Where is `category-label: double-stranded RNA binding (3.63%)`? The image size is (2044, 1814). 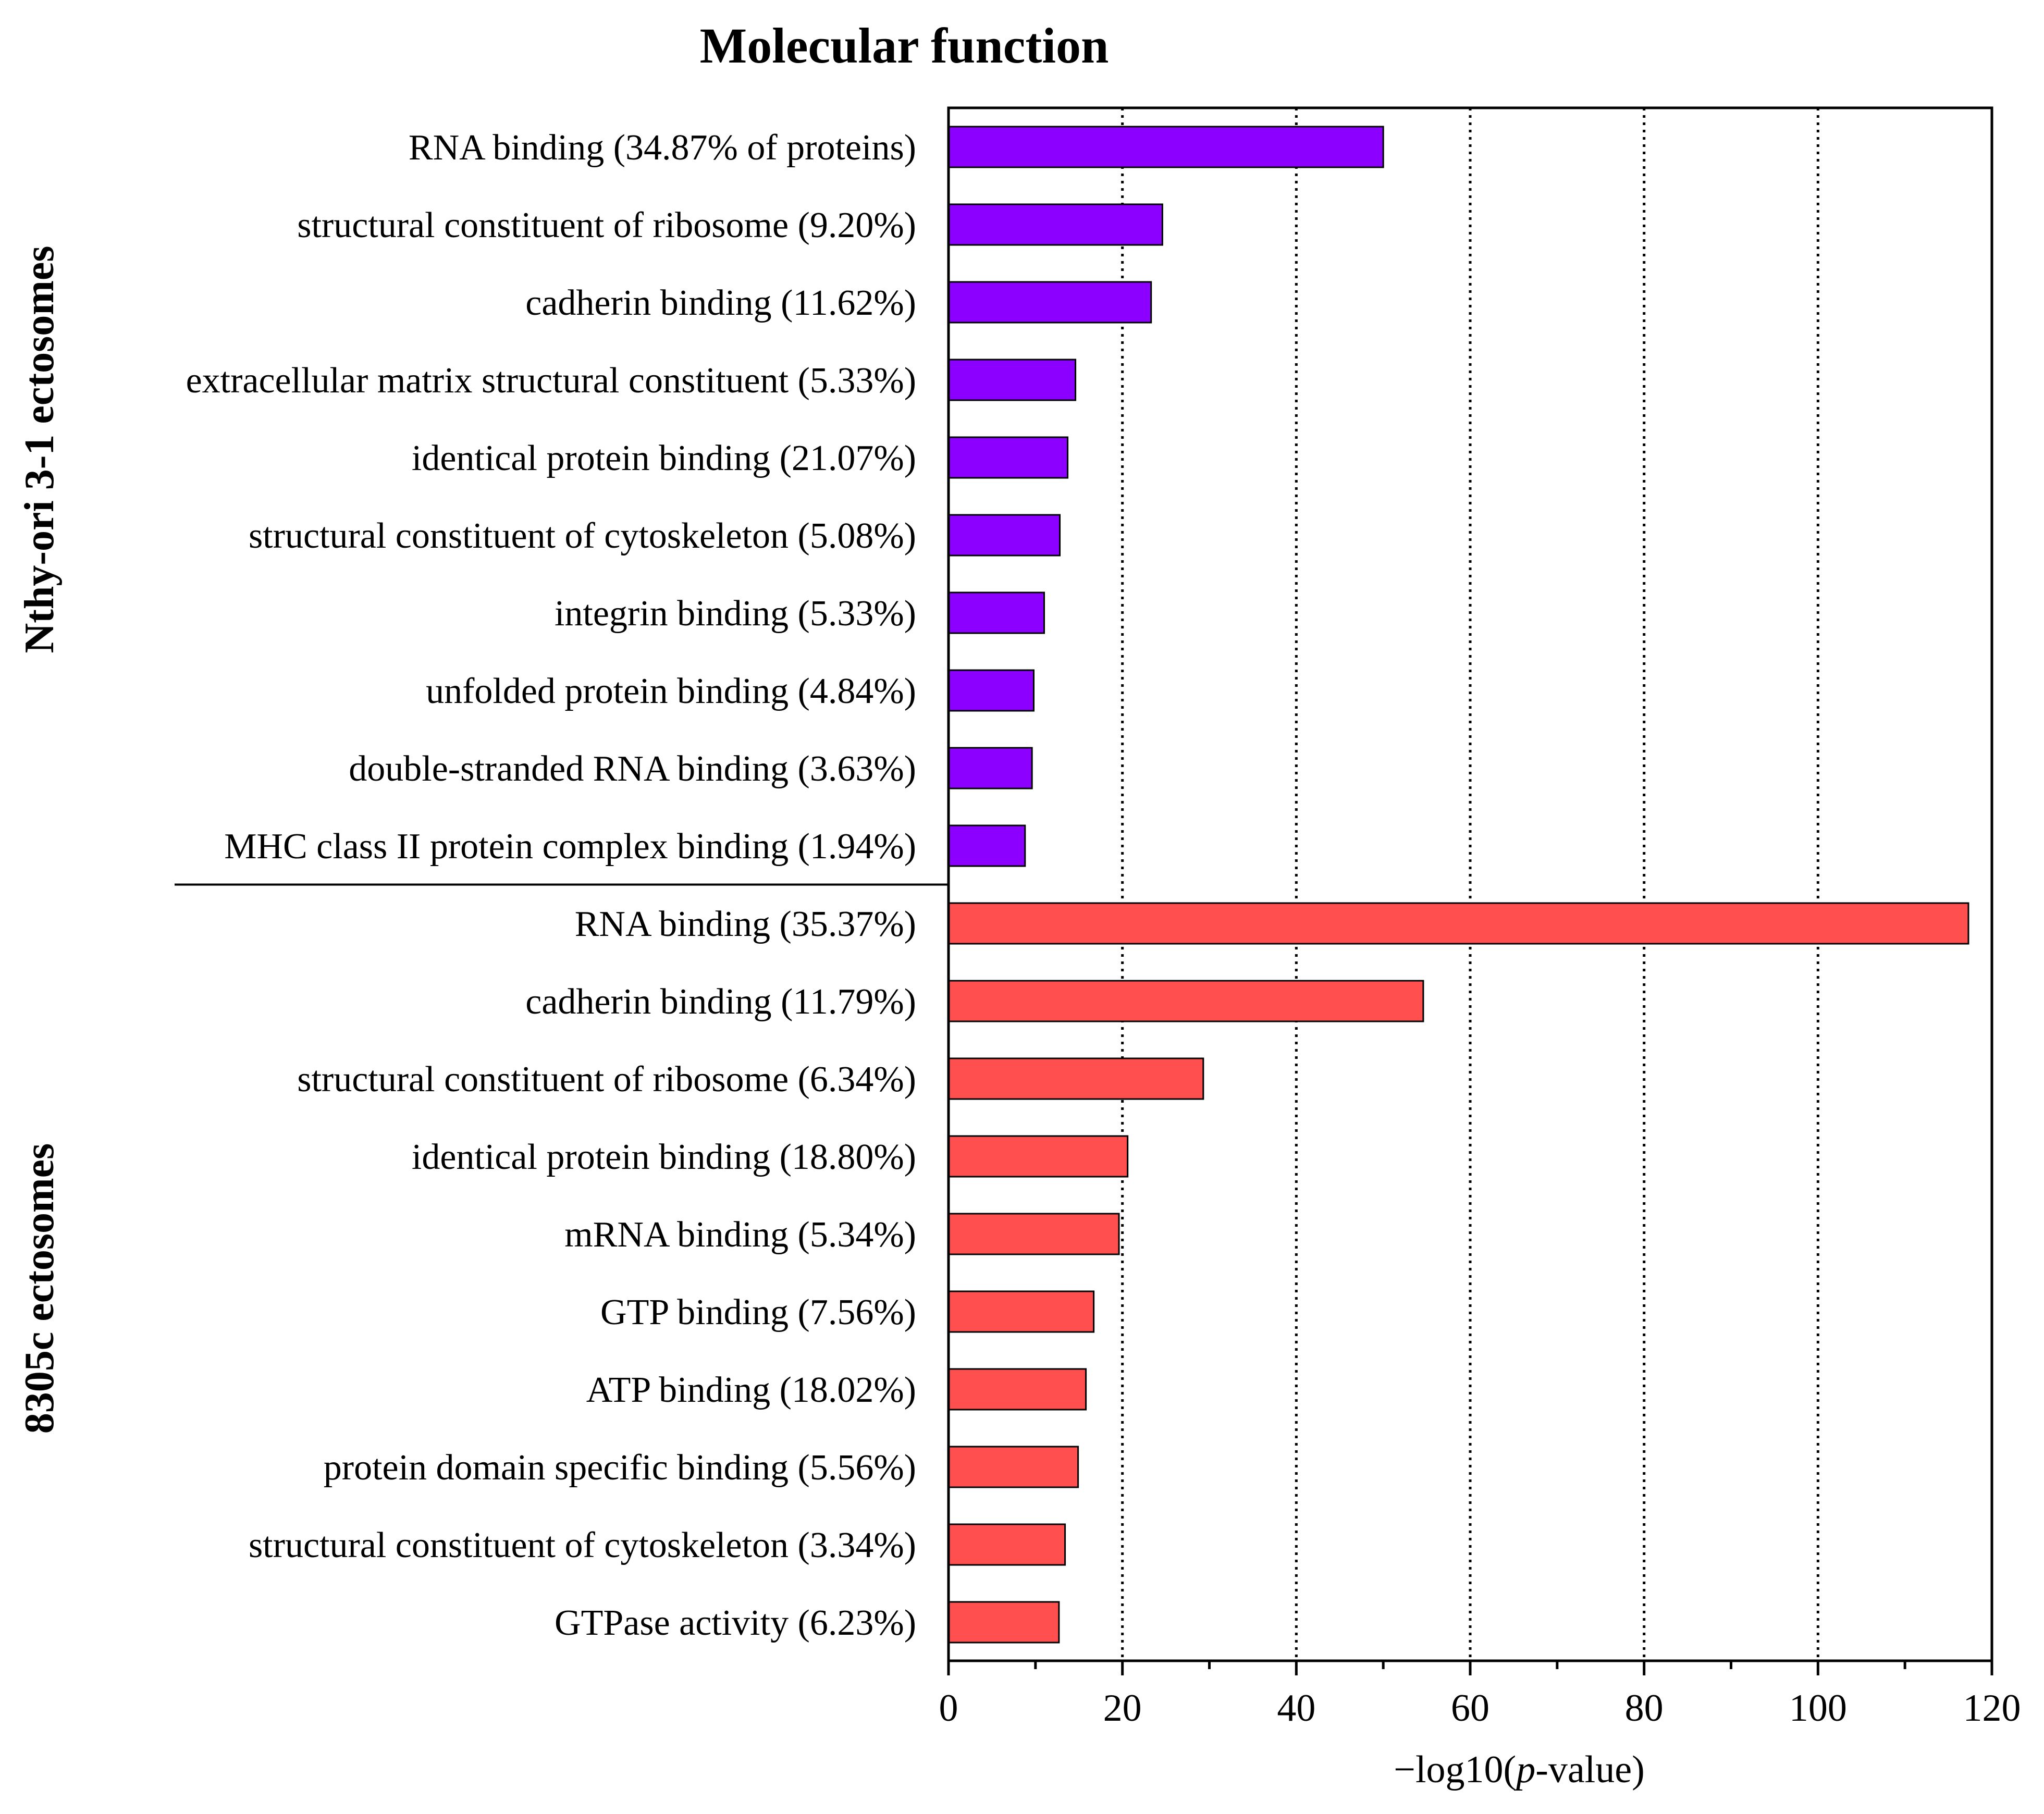 category-label: double-stranded RNA binding (3.63%) is located at coordinates (633, 769).